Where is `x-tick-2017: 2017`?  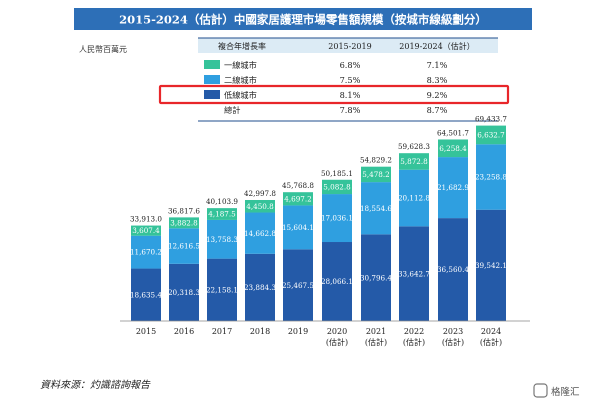 x-tick-2017: 2017 is located at coordinates (222, 331).